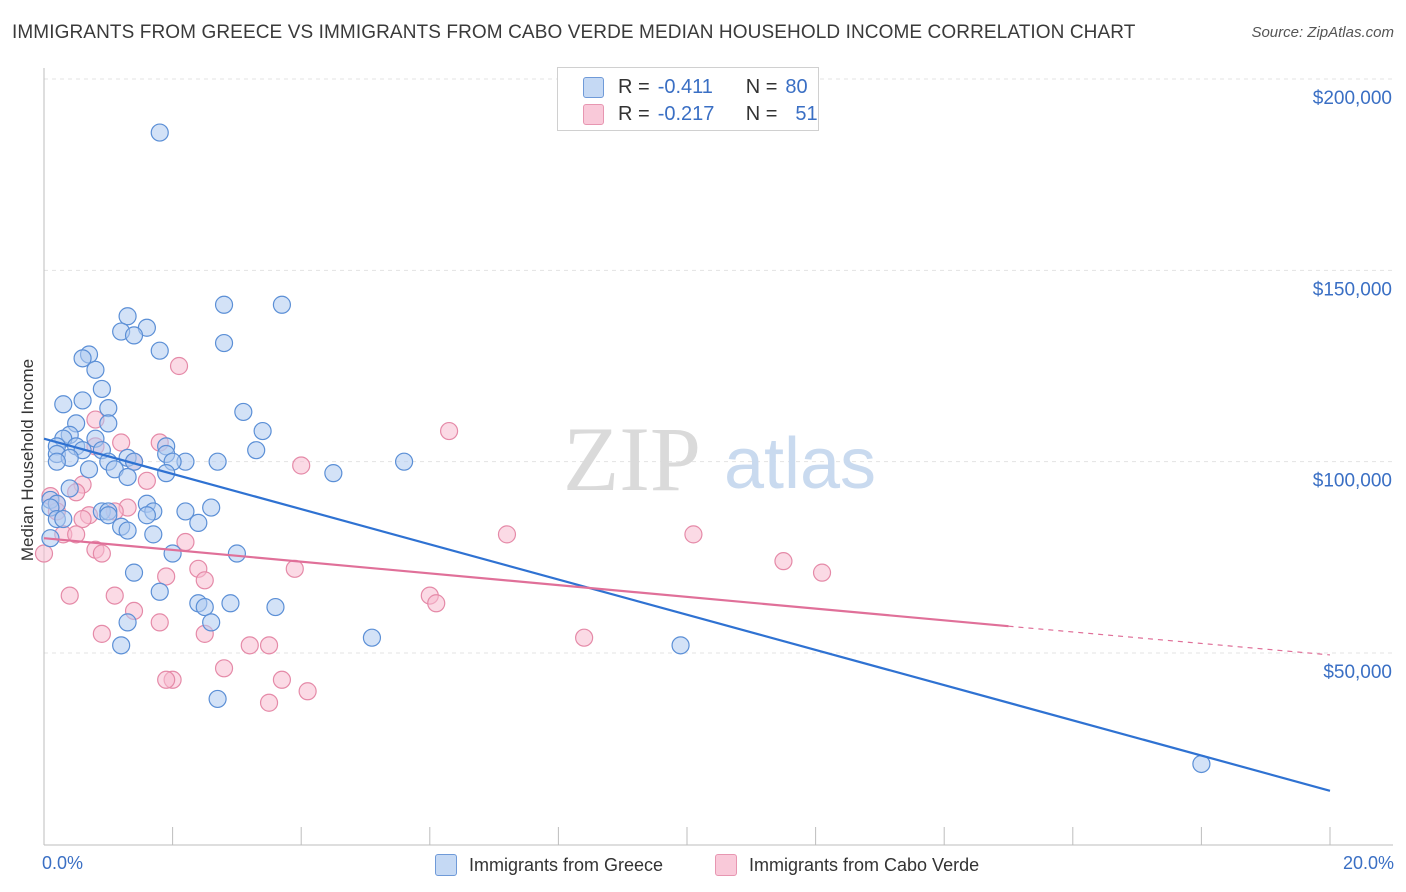  Describe the element at coordinates (446, 865) in the screenshot. I see `bottom-legend-swatch-greece` at that location.